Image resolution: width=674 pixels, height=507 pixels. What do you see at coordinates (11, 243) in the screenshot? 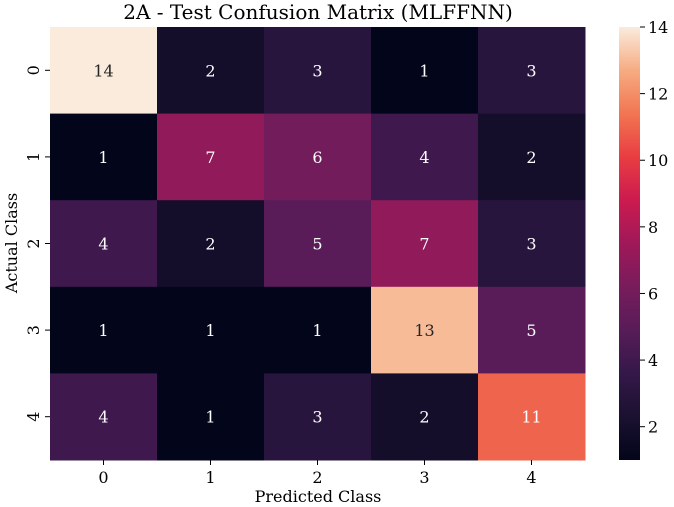
I see `y-axis-label: Actual Class` at bounding box center [11, 243].